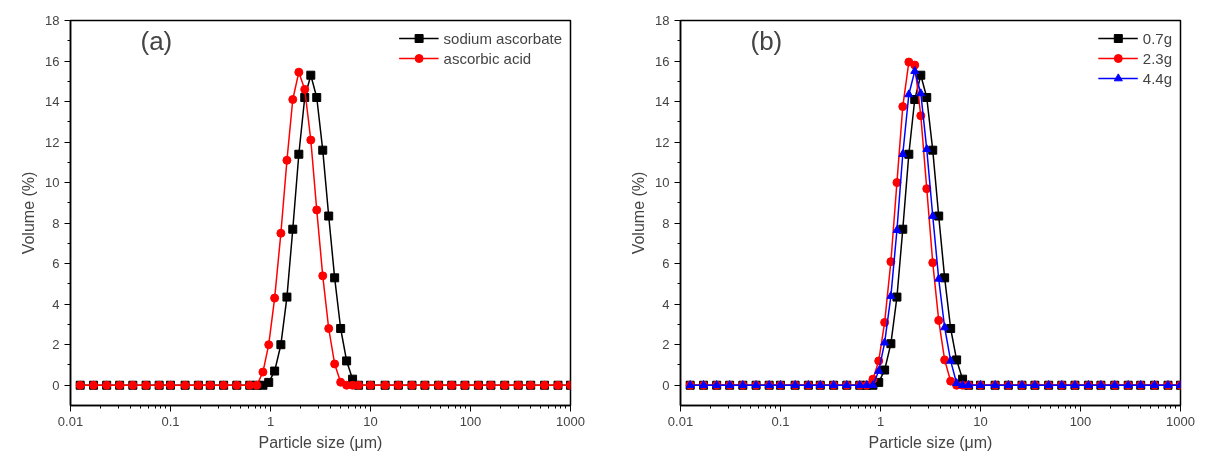 The height and width of the screenshot is (471, 1223). What do you see at coordinates (156, 40) in the screenshot?
I see `annotation: (a)` at bounding box center [156, 40].